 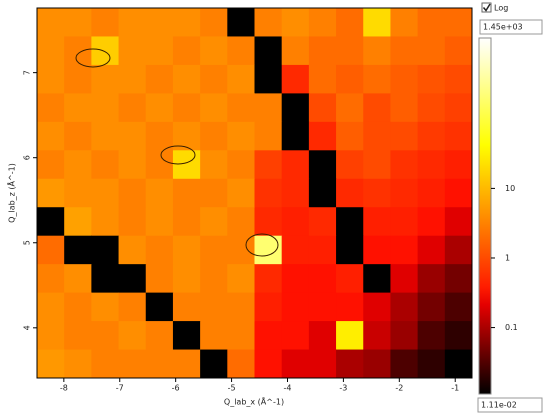 What do you see at coordinates (507, 257) in the screenshot?
I see `colorbar-tick-label: 1` at bounding box center [507, 257].